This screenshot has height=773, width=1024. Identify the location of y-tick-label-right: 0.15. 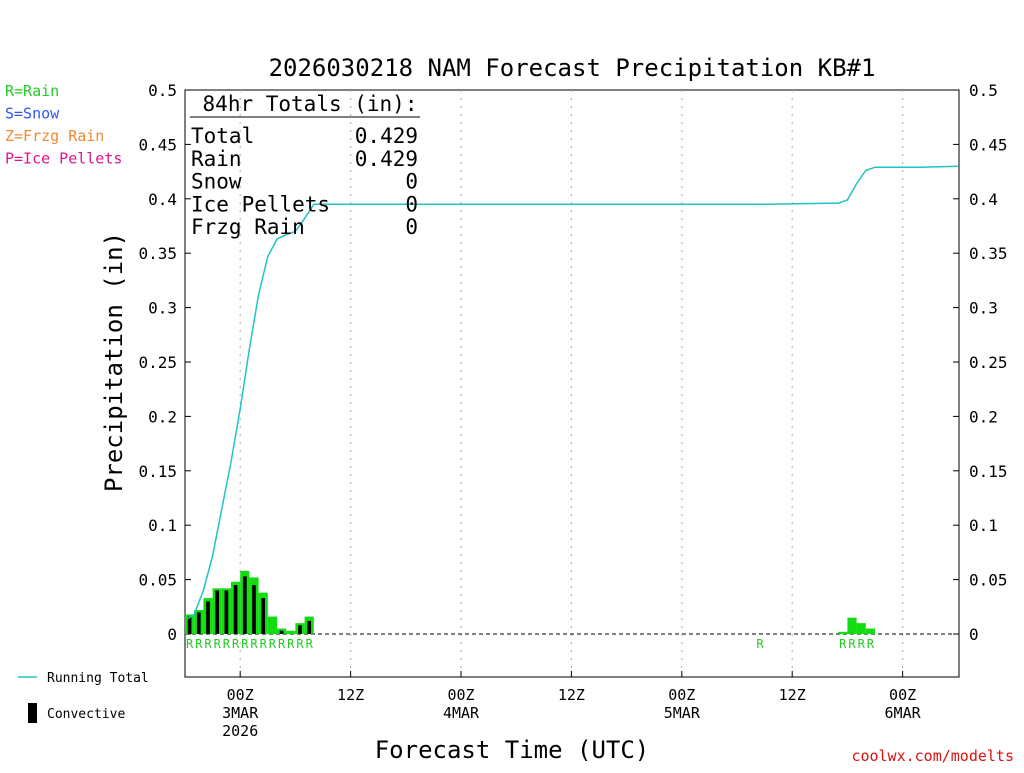
(988, 471).